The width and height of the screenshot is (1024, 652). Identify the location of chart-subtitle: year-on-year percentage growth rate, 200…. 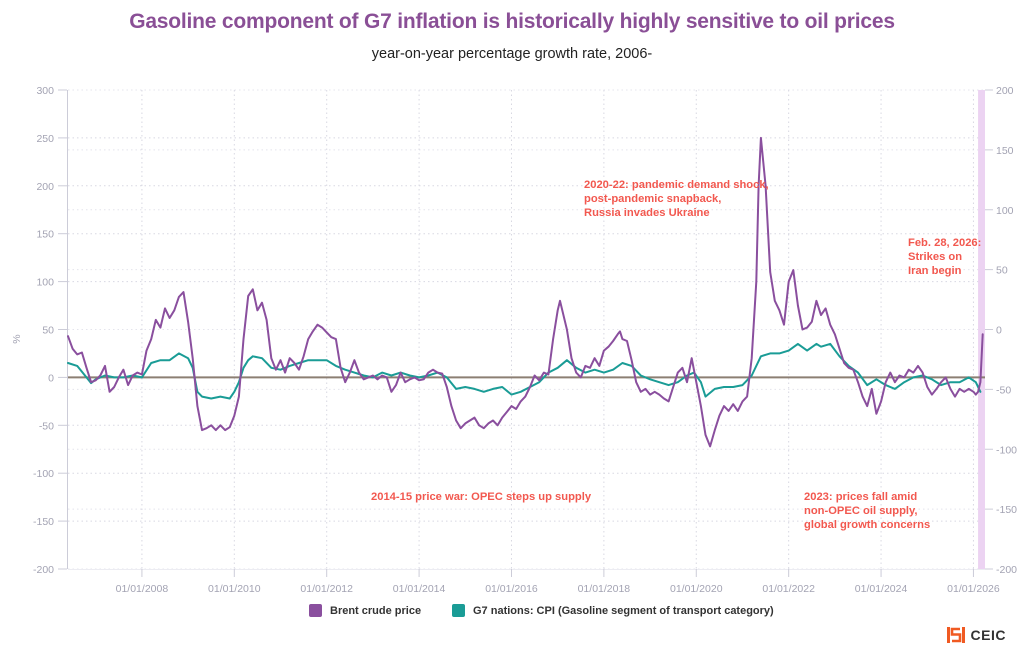
(512, 54).